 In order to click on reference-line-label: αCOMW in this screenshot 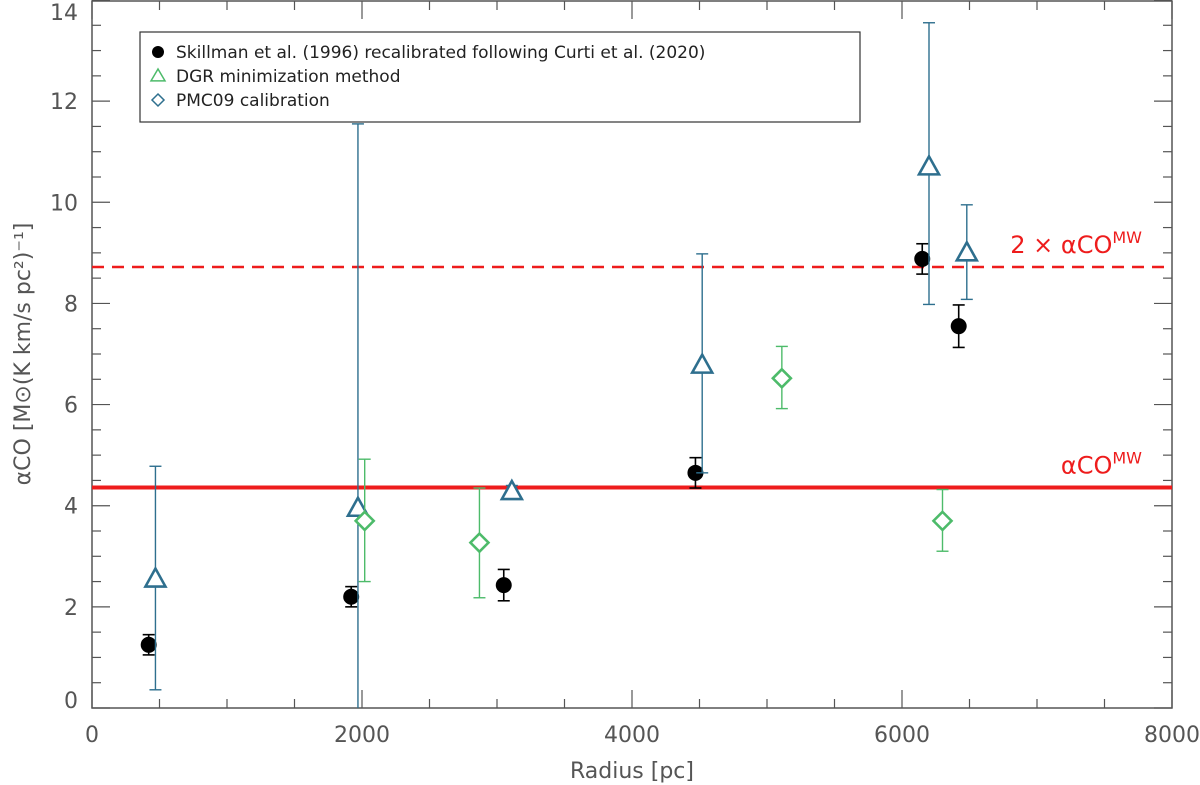, I will do `click(1101, 464)`.